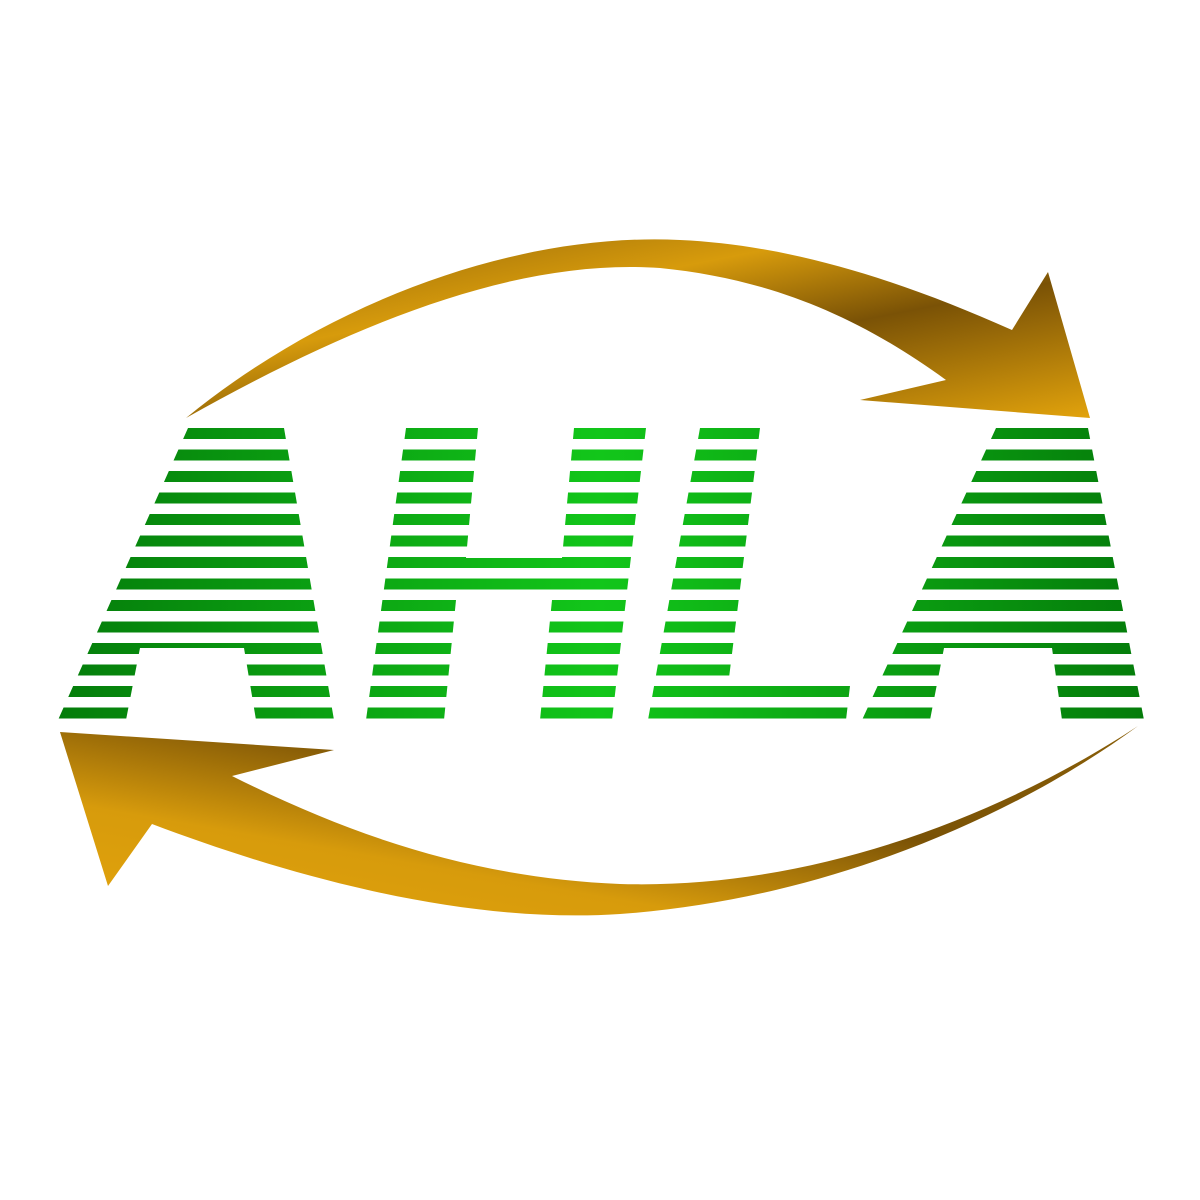 The height and width of the screenshot is (1200, 1200). What do you see at coordinates (638, 328) in the screenshot?
I see `circular-arrow-top-icon` at bounding box center [638, 328].